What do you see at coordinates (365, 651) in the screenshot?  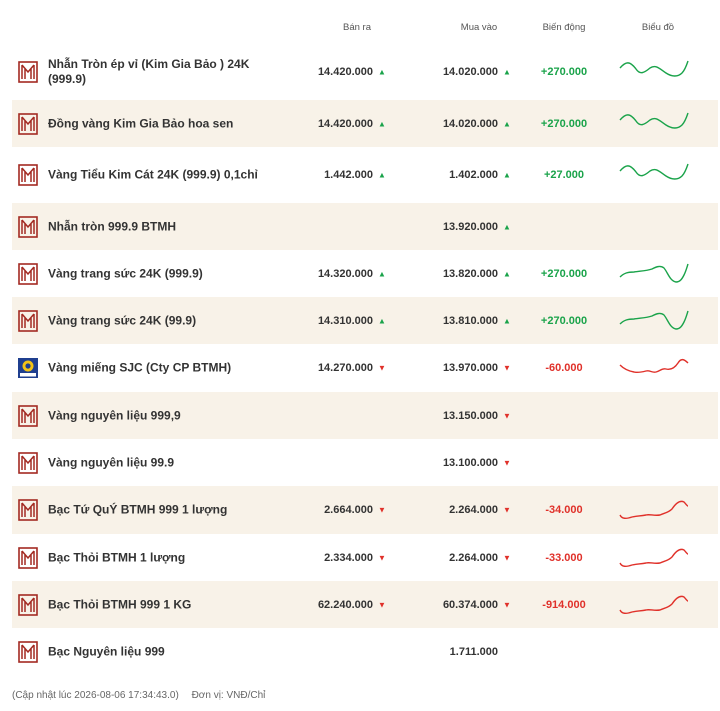 I see `table-row: Bạc Nguyên liệu 999 1.711.000` at bounding box center [365, 651].